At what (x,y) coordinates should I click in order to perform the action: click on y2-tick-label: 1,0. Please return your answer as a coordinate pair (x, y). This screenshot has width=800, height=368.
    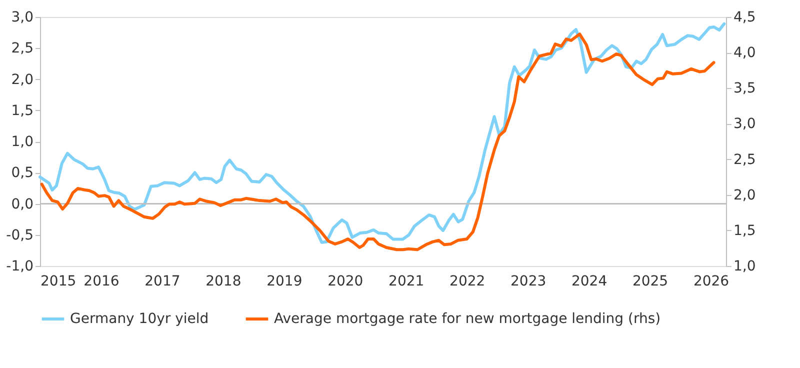
    Looking at the image, I should click on (745, 266).